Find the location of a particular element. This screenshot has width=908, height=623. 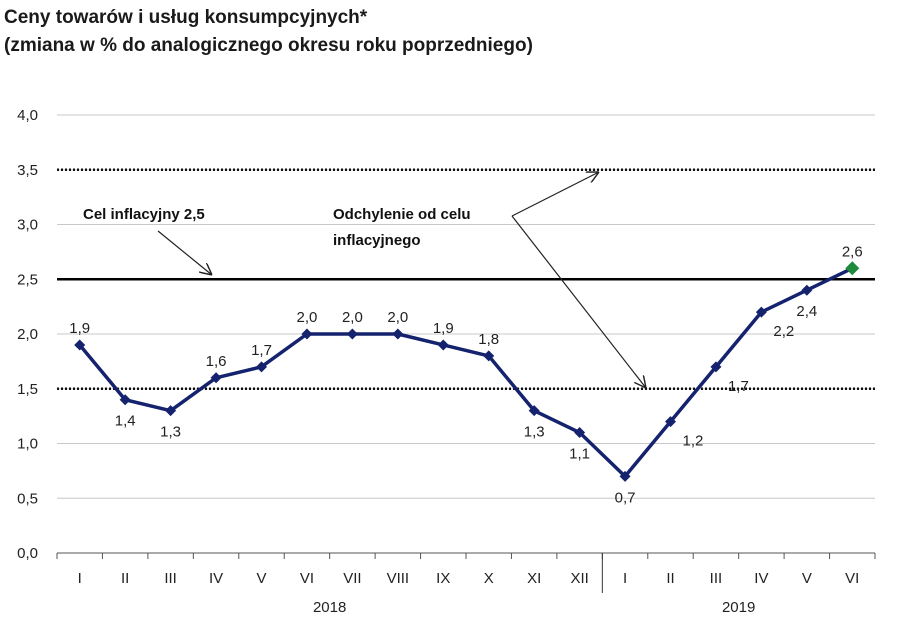

data-label: 2,6 is located at coordinates (852, 251).